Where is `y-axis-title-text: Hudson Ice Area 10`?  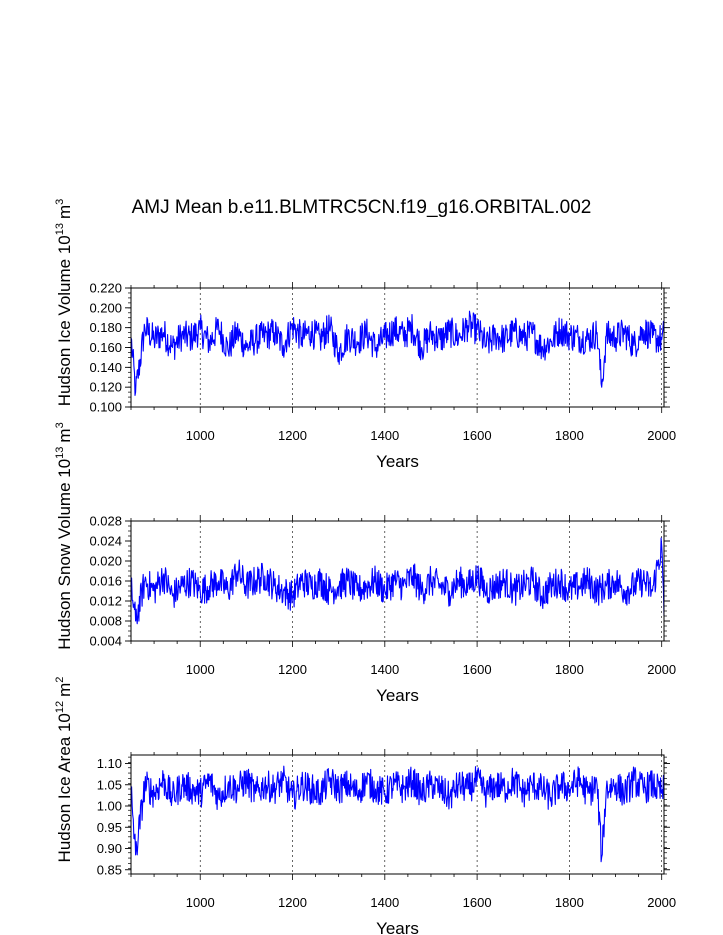 y-axis-title-text: Hudson Ice Area 10 is located at coordinates (64, 787).